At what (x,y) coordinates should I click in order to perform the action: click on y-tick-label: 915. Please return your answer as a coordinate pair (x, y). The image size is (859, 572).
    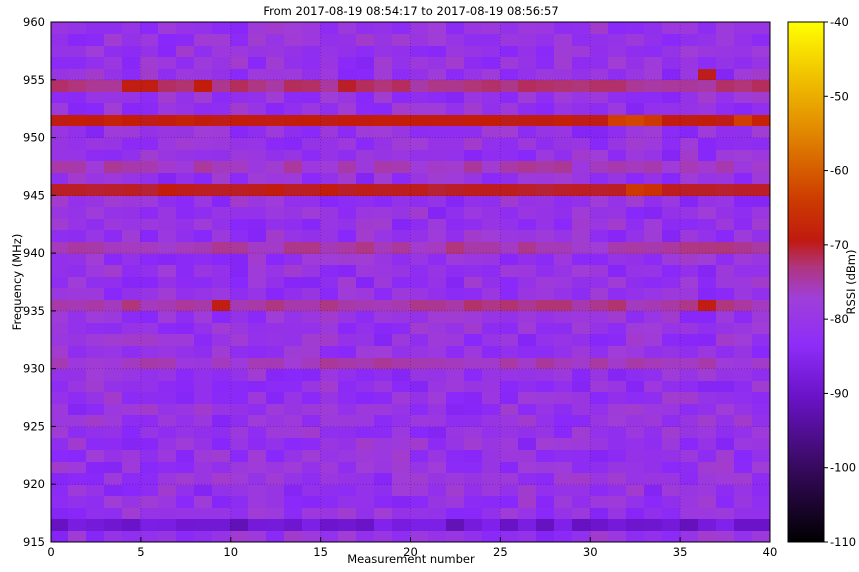
    Looking at the image, I should click on (34, 542).